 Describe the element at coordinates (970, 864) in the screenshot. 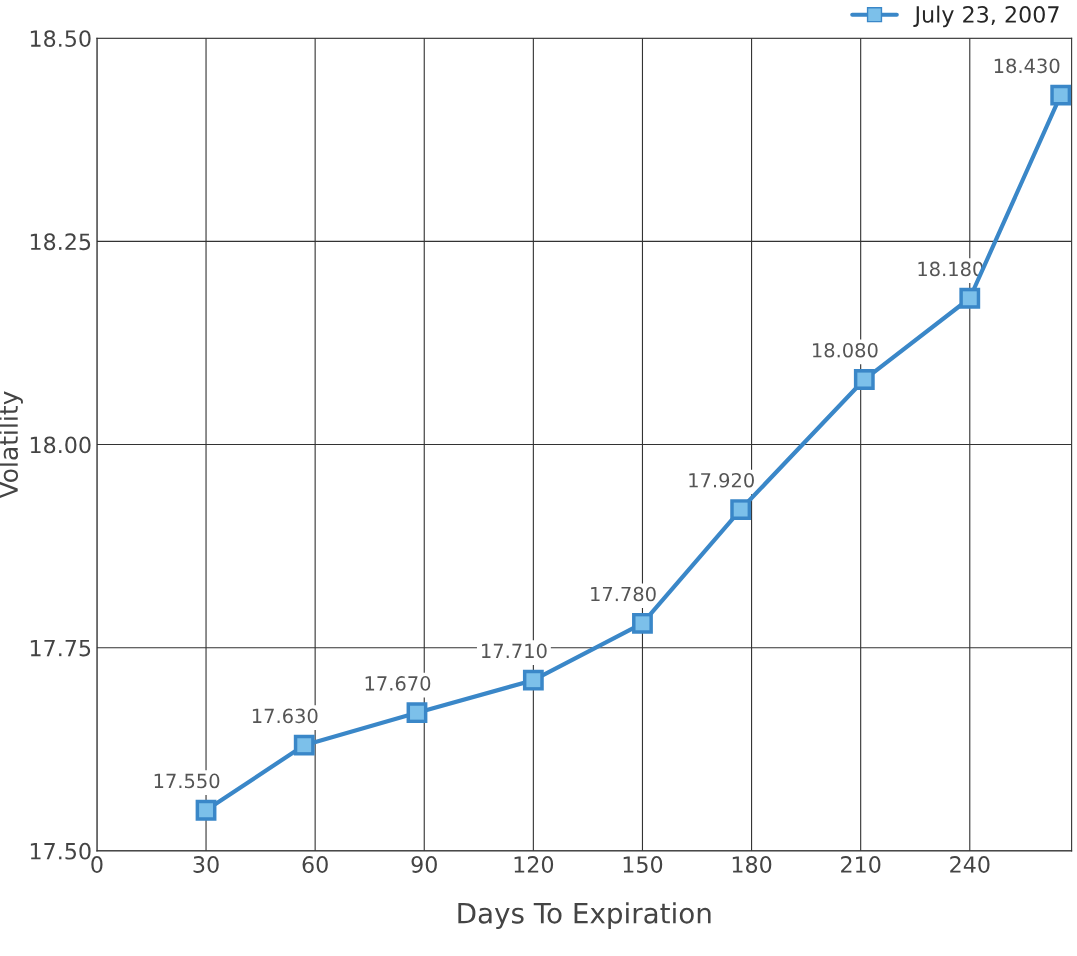

I see `x-tick-label: 240` at that location.